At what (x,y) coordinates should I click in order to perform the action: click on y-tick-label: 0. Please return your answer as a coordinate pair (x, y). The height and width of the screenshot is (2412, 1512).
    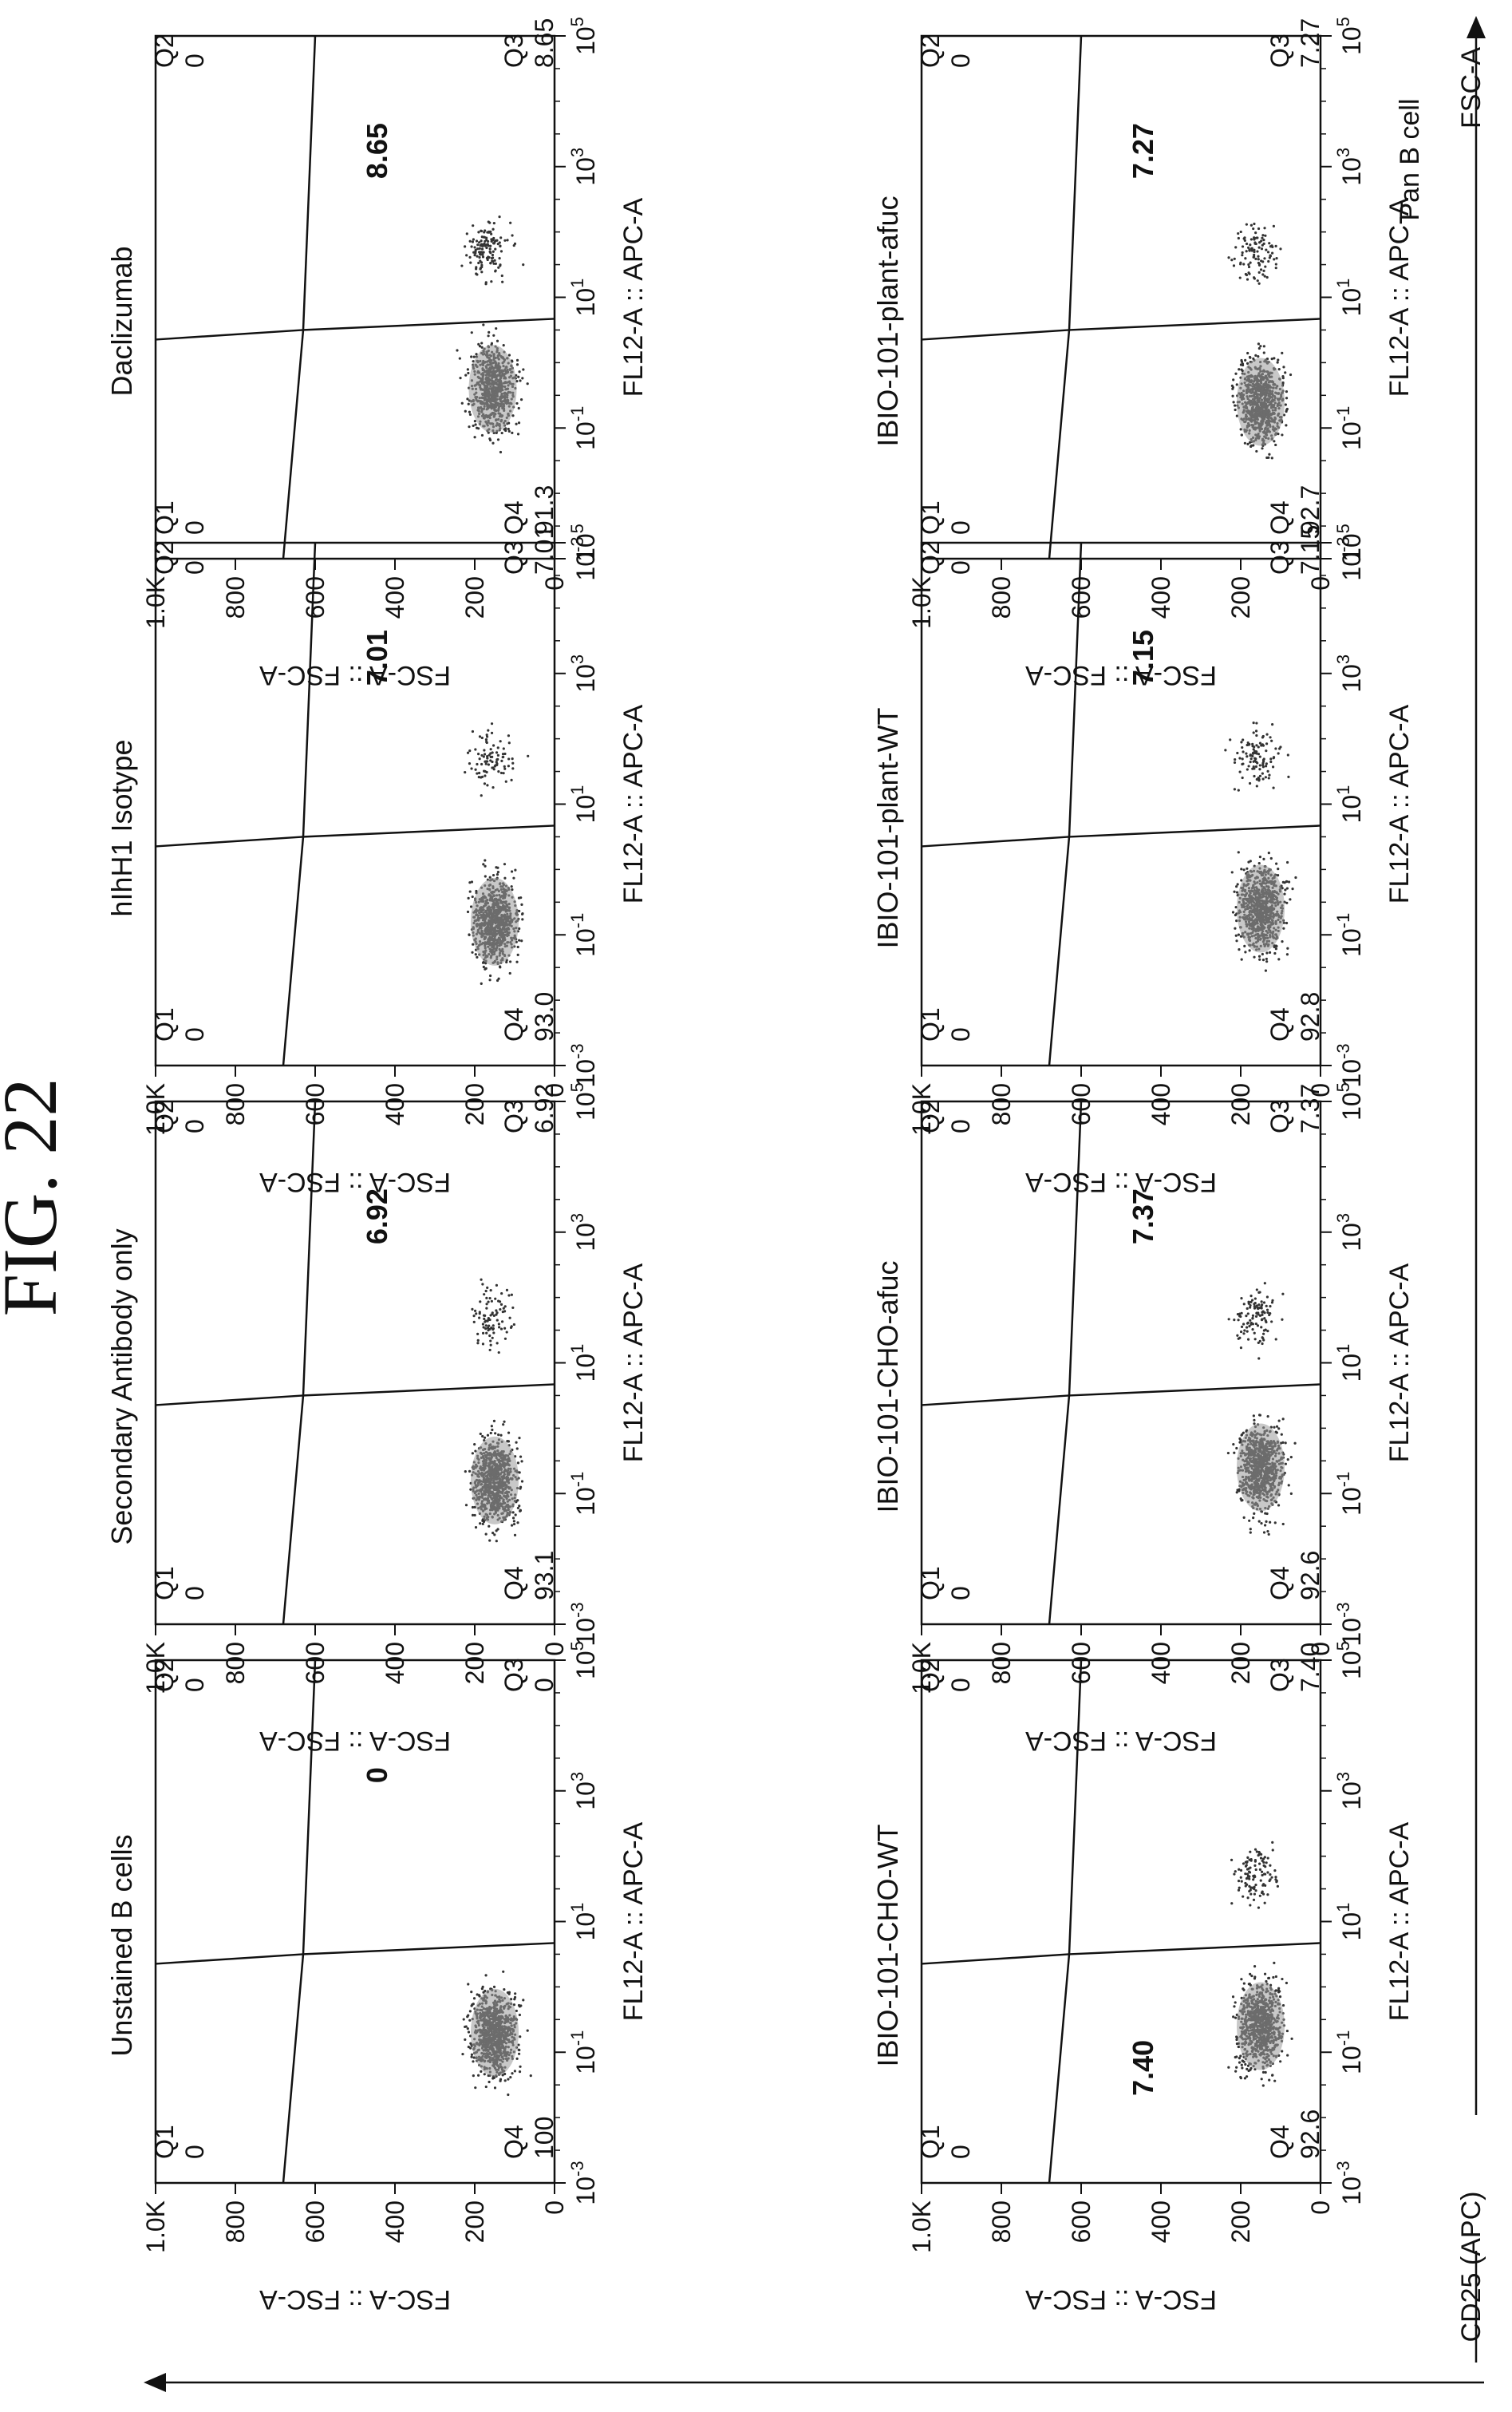
    Looking at the image, I should click on (1320, 2207).